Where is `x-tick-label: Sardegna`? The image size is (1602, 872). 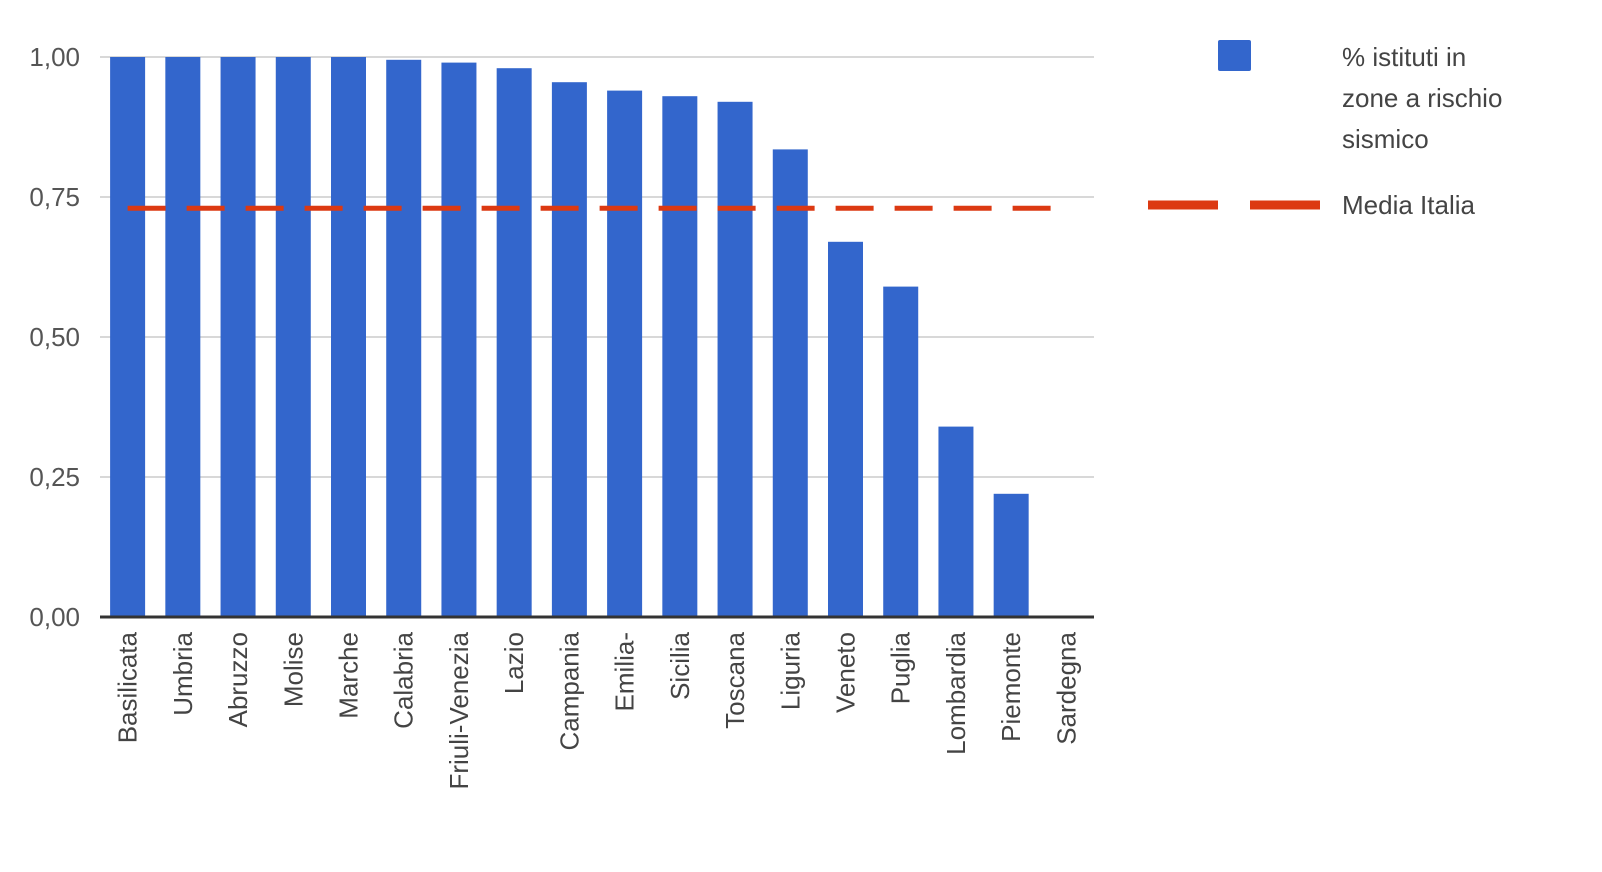
x-tick-label: Sardegna is located at coordinates (1066, 687).